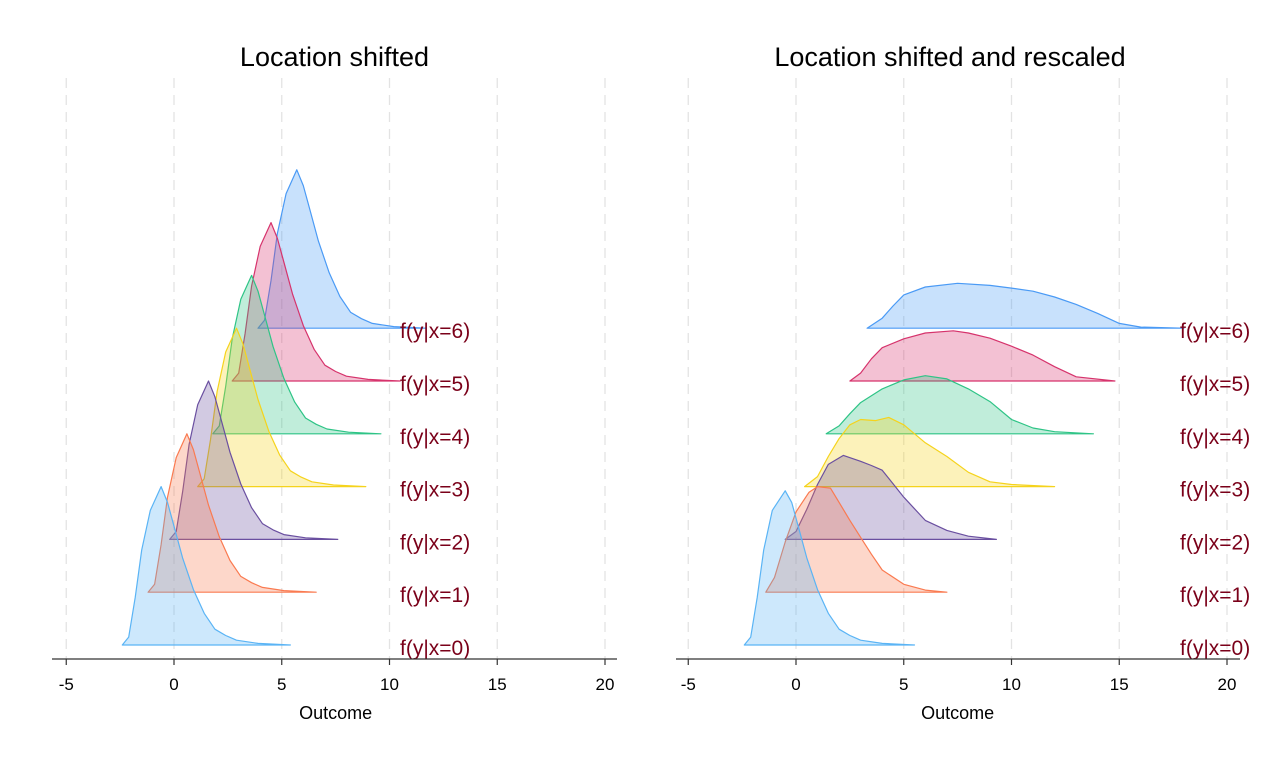 The height and width of the screenshot is (773, 1280). I want to click on panel-title: Location shifted, so click(334, 57).